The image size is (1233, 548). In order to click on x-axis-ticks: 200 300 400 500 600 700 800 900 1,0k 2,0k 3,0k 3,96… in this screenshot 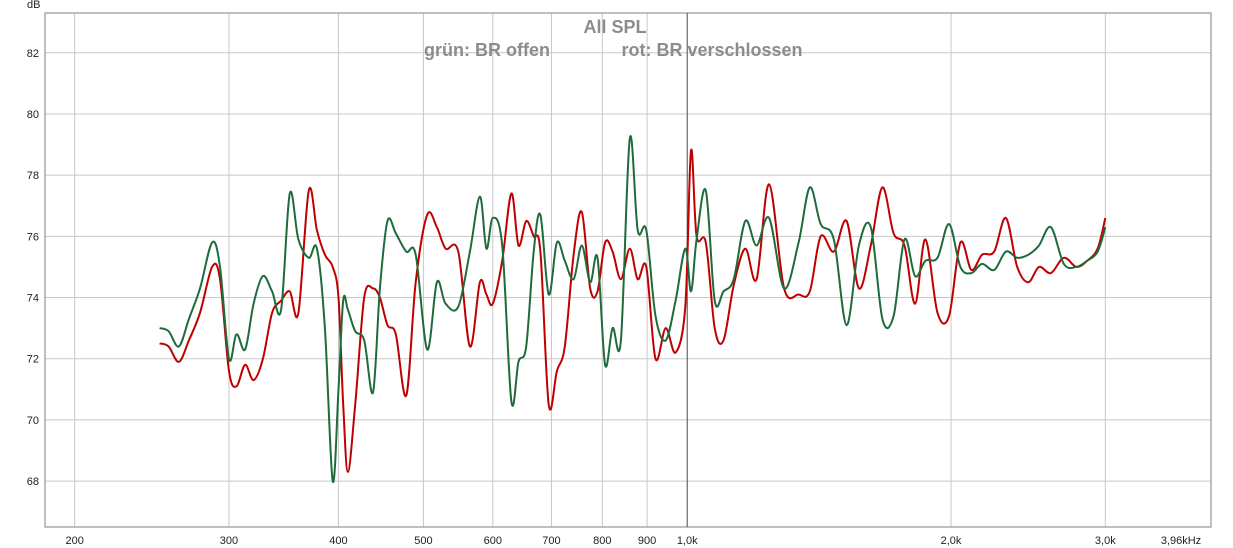, I will do `click(633, 541)`.